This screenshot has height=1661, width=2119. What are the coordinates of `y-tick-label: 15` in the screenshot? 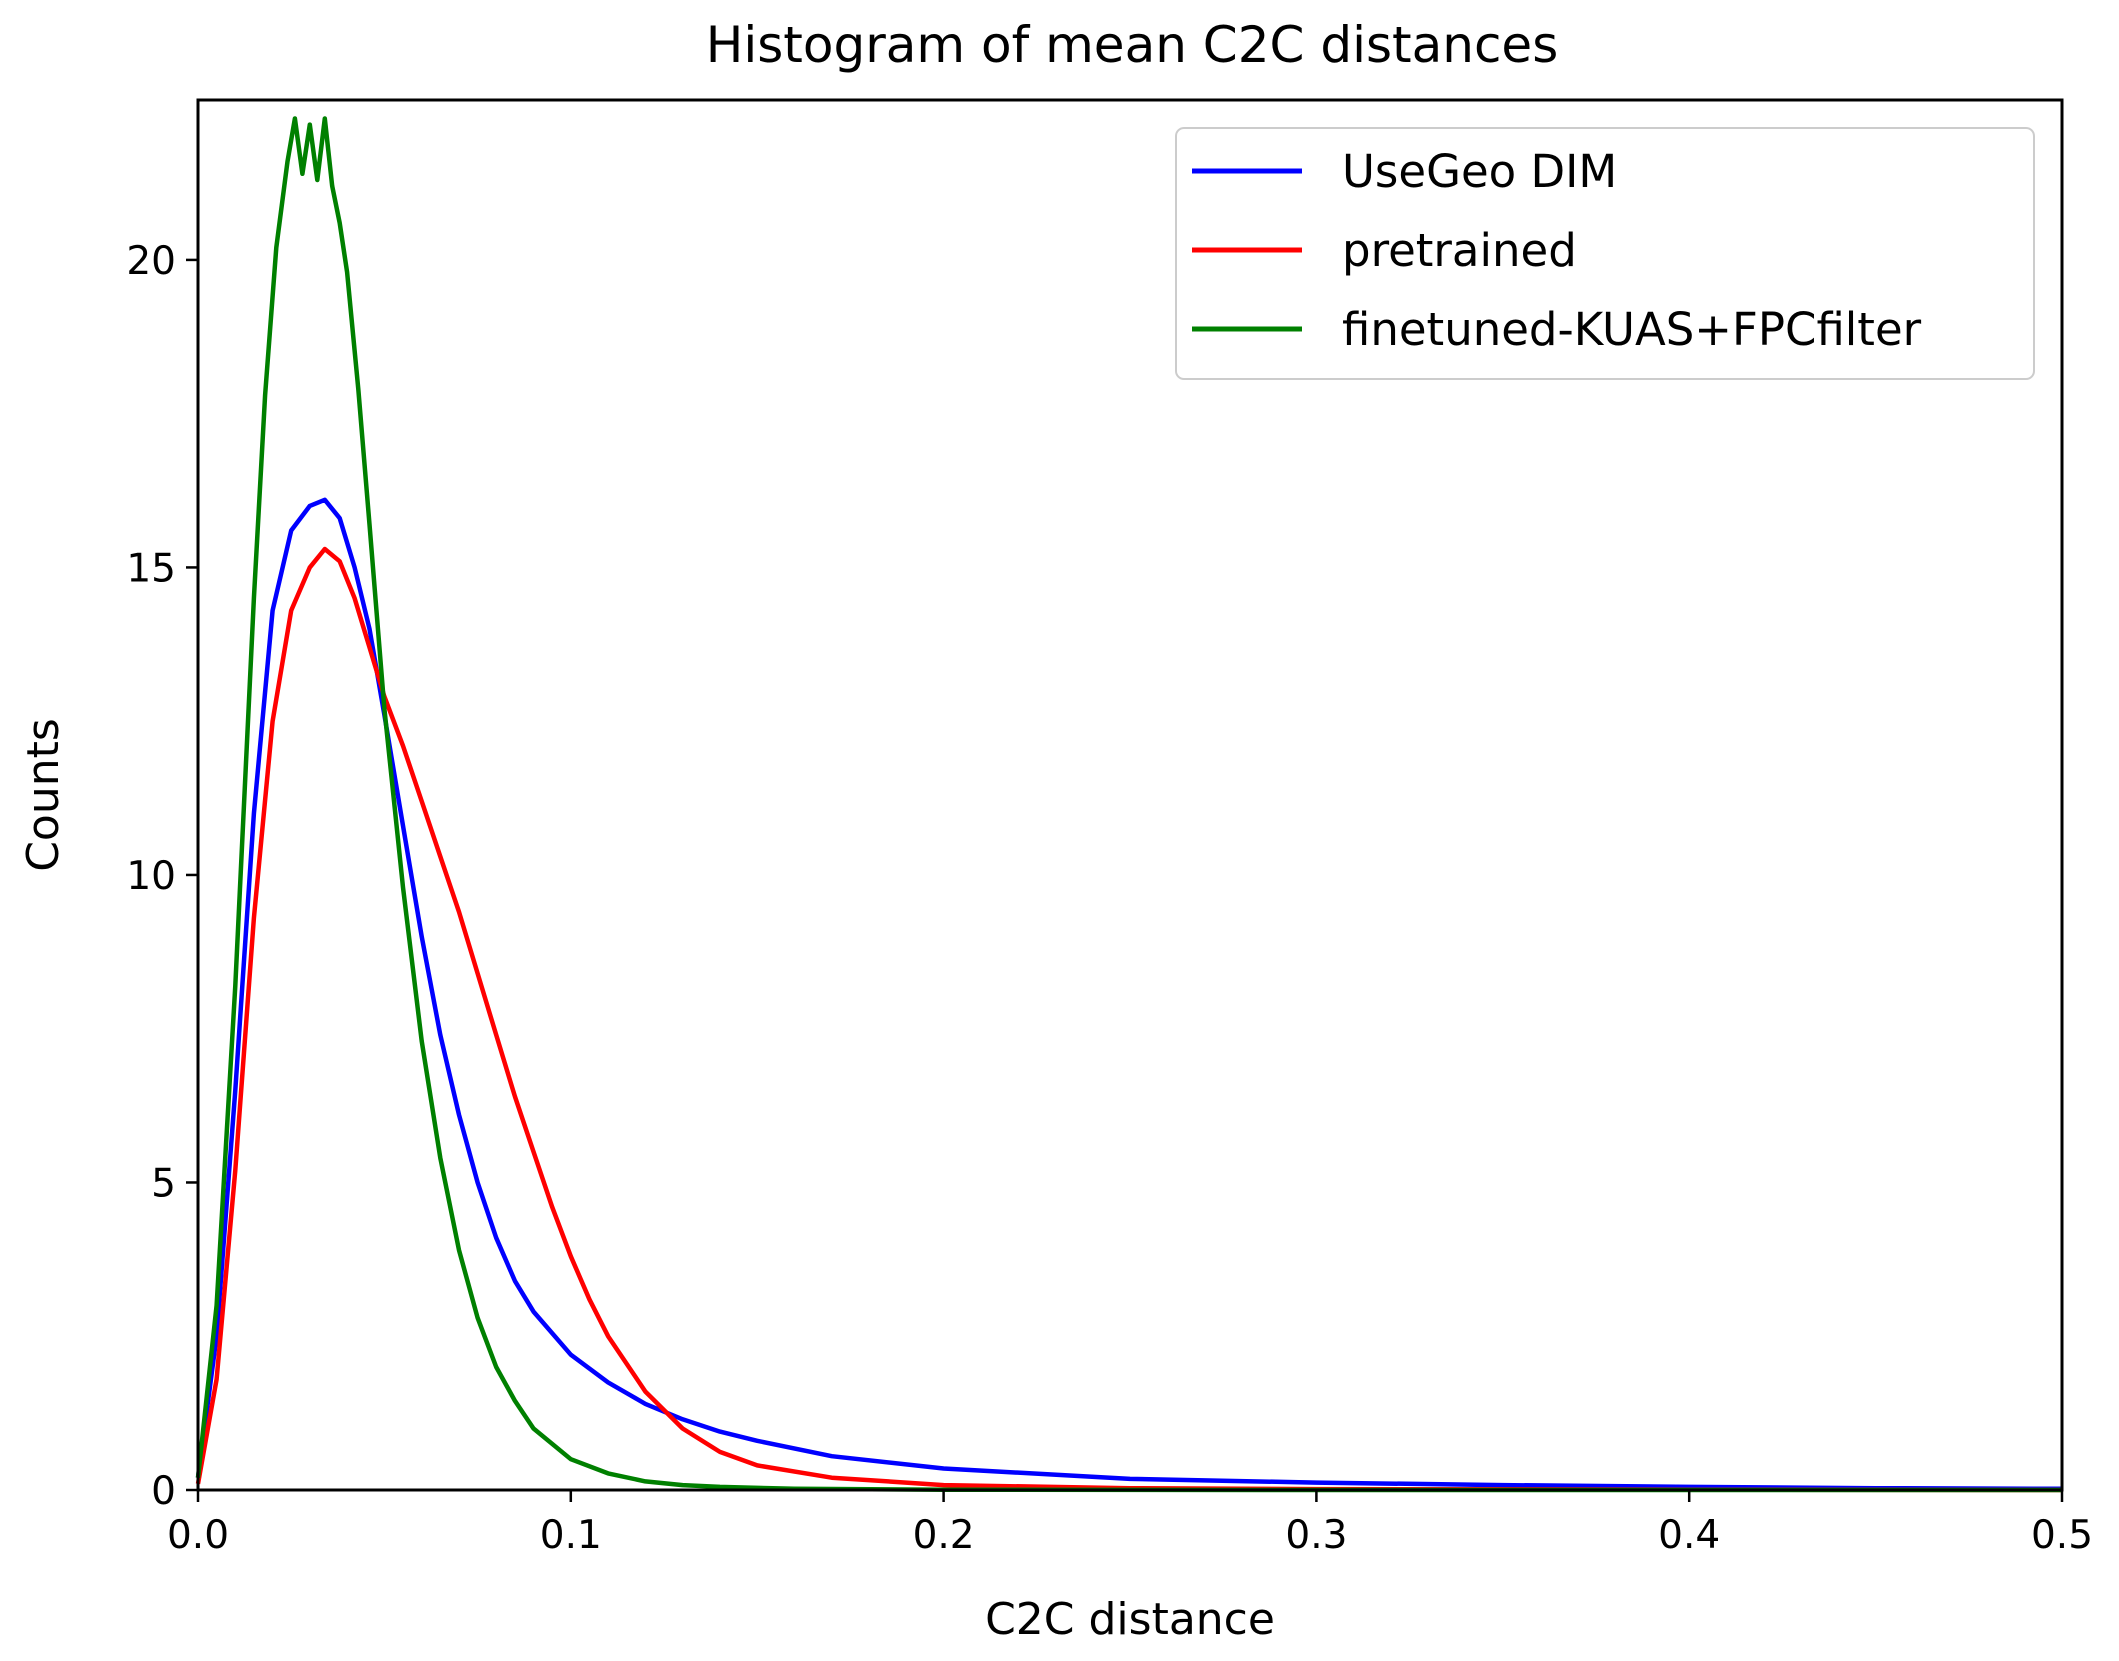 It's located at (151, 568).